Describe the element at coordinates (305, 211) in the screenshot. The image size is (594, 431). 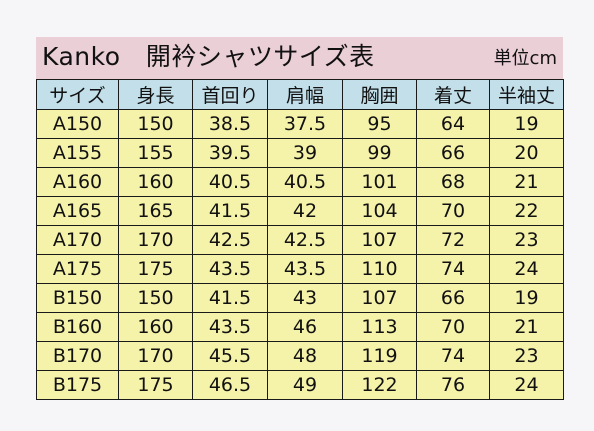
I see `cell-shoulder: 42` at that location.